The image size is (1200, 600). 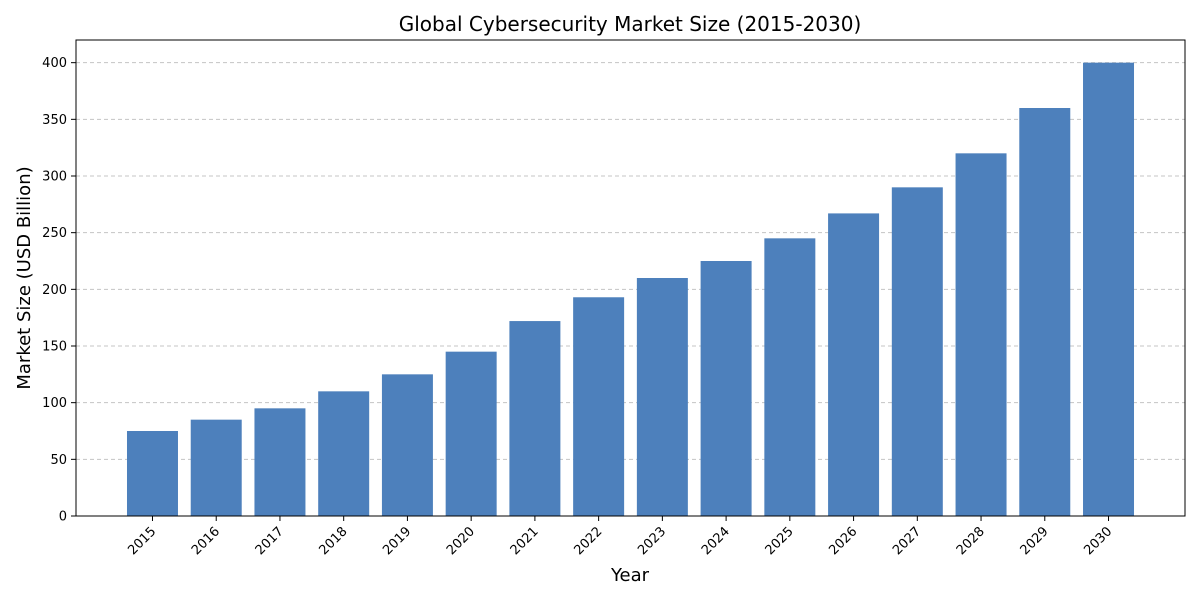 I want to click on x-tick-label: 2020, so click(x=461, y=541).